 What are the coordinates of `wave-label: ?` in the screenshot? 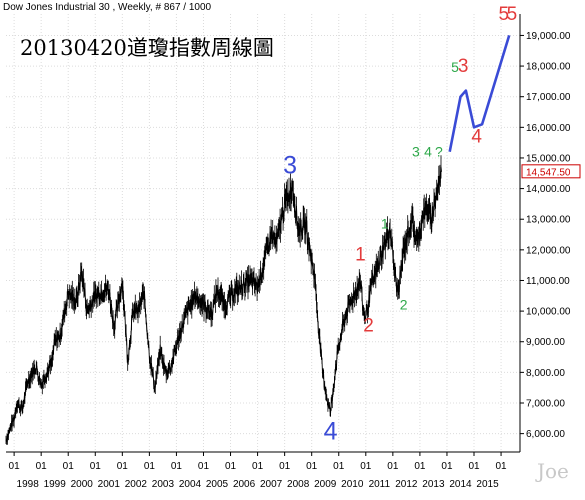 It's located at (439, 151).